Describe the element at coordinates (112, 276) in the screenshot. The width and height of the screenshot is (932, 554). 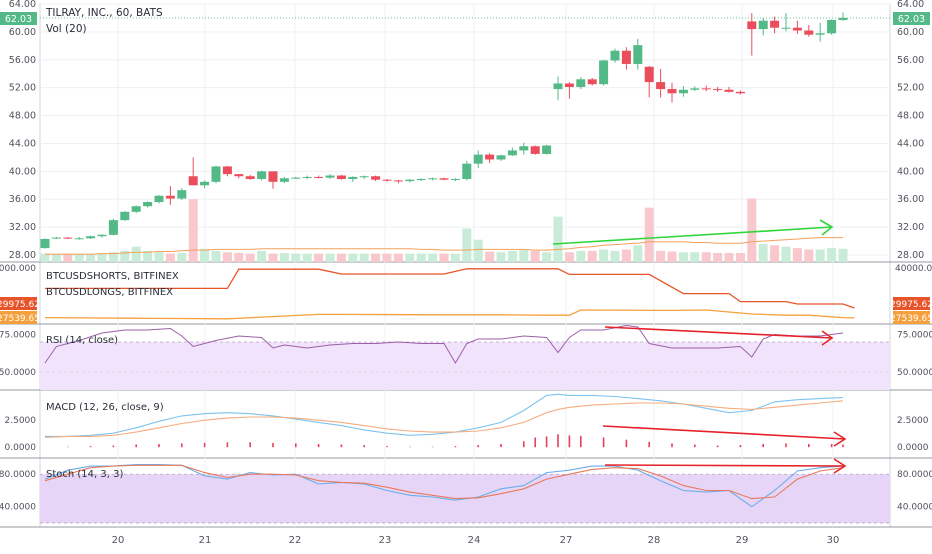
I see `shorts-legend: BTCUSDSHORTS, BITFINEX` at that location.